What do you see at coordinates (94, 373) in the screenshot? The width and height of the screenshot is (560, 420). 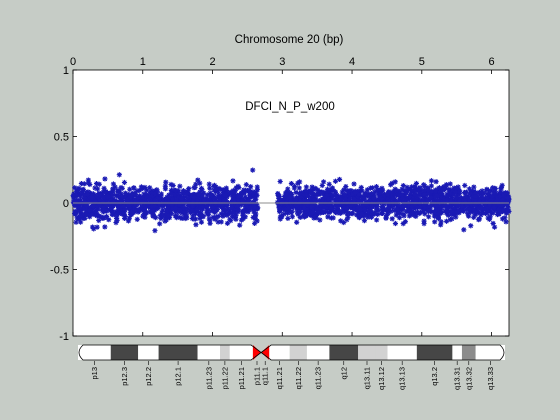 I see `band-label: p13` at bounding box center [94, 373].